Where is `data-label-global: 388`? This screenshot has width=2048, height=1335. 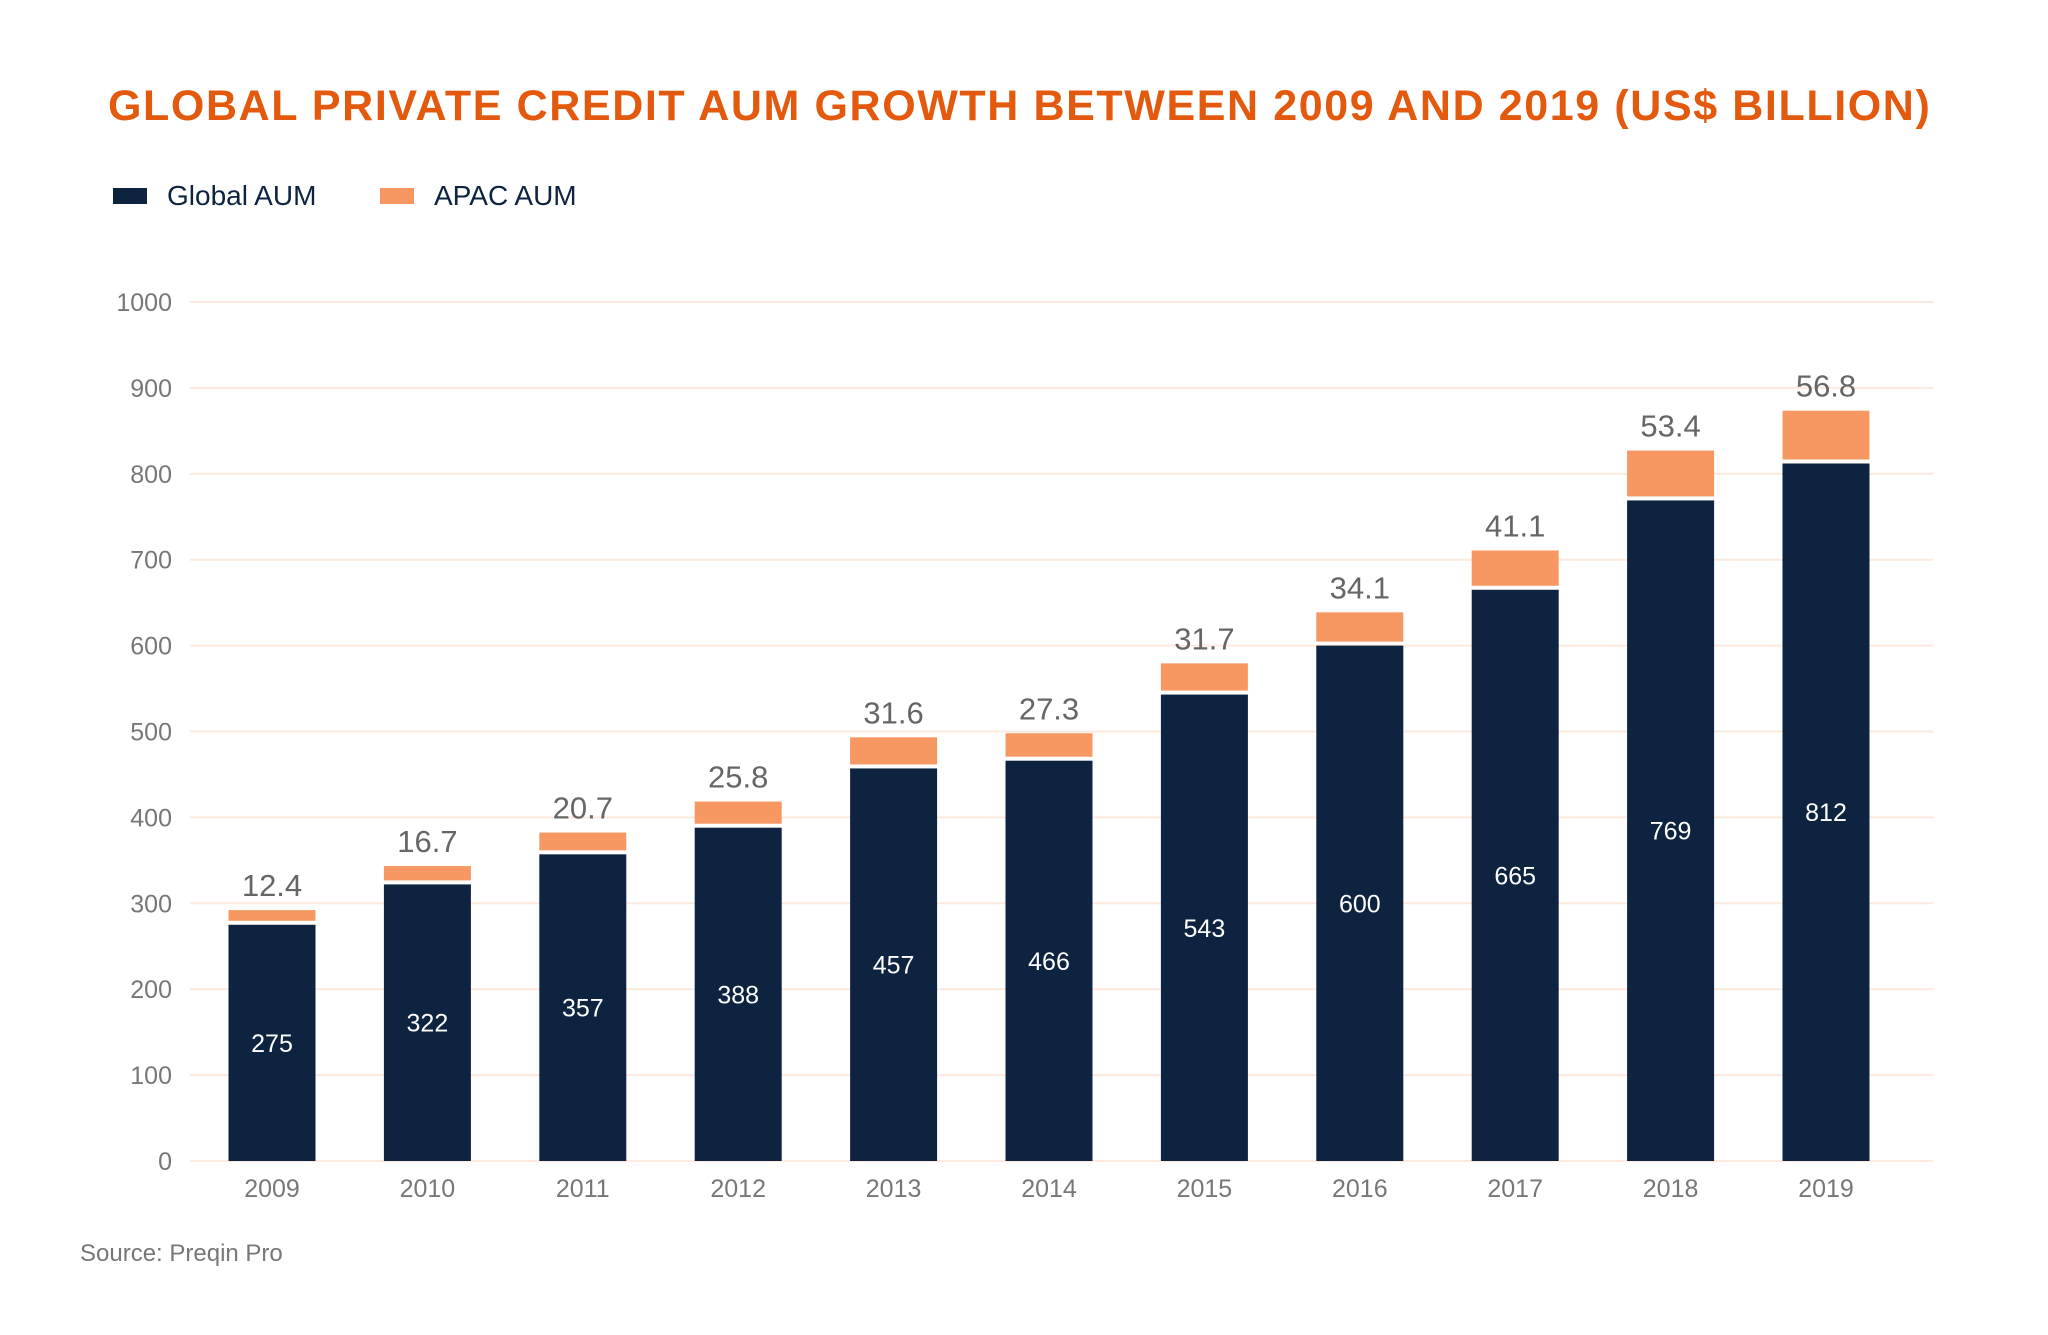
data-label-global: 388 is located at coordinates (738, 995).